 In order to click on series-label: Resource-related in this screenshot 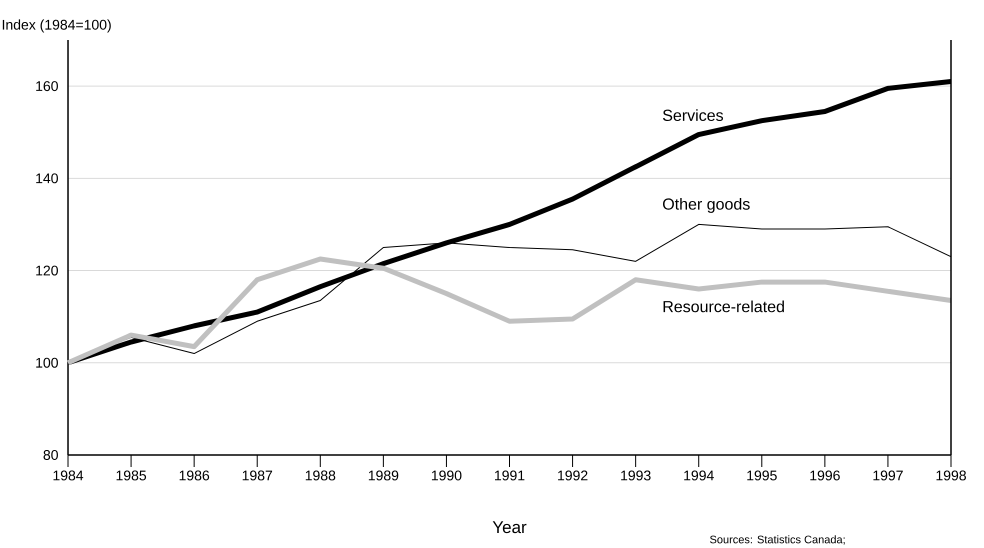, I will do `click(724, 306)`.